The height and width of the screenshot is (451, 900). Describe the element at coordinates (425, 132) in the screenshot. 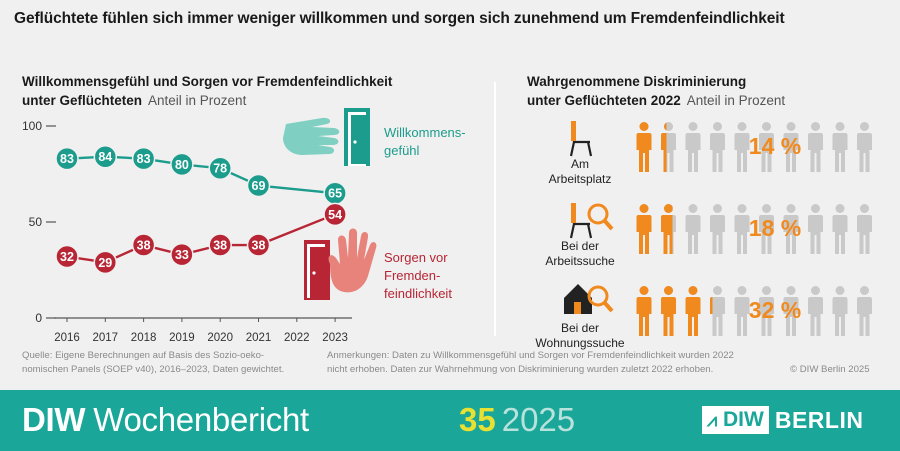

I see `welcome-label-line1: Willkommens-` at that location.